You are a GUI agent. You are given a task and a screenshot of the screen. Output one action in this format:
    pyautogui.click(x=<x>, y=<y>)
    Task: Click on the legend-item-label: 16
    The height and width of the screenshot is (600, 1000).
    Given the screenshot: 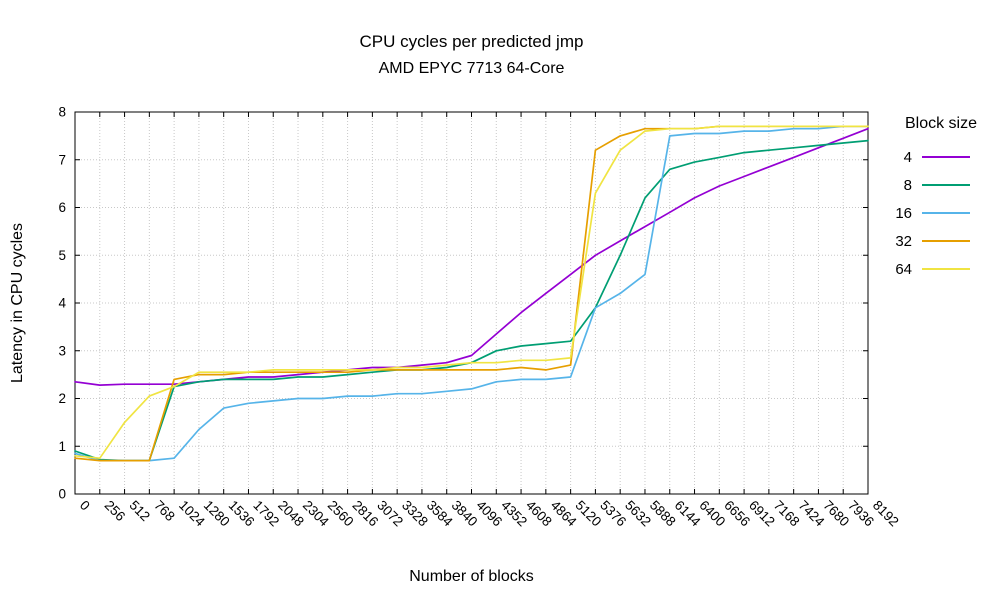 What is the action you would take?
    pyautogui.click(x=903, y=213)
    